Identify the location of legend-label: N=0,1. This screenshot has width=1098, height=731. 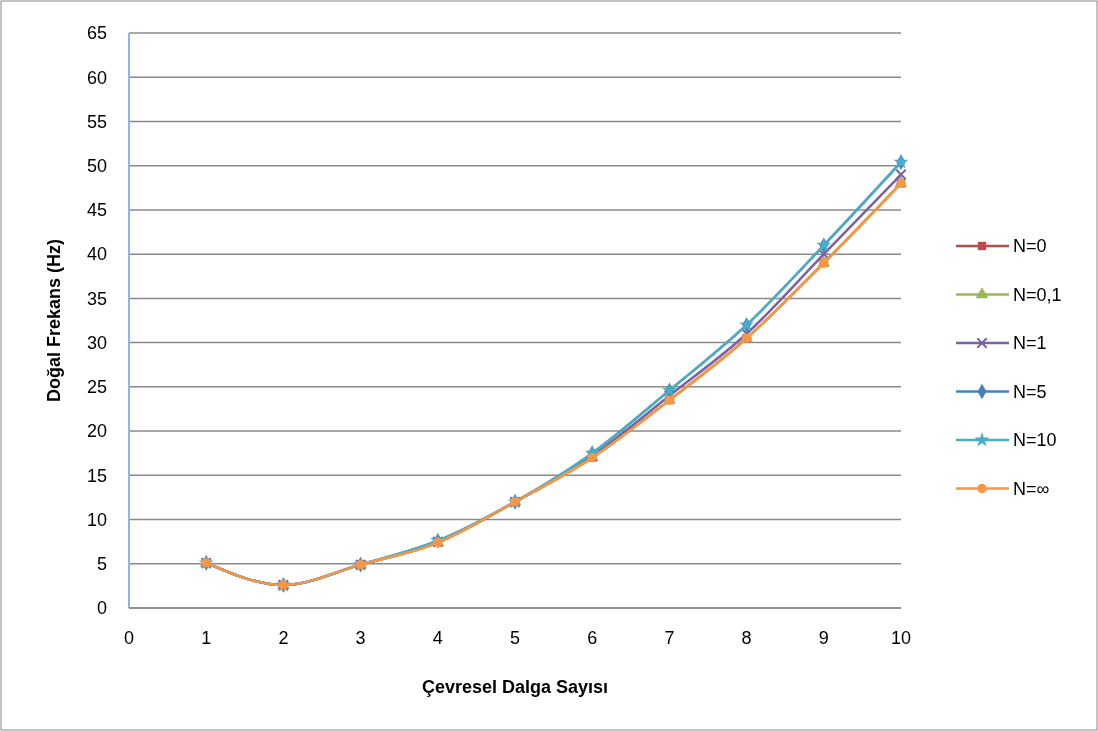
(1037, 294).